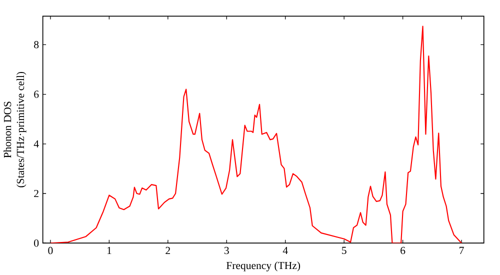  Describe the element at coordinates (36, 144) in the screenshot. I see `y-tick-label: 4` at that location.